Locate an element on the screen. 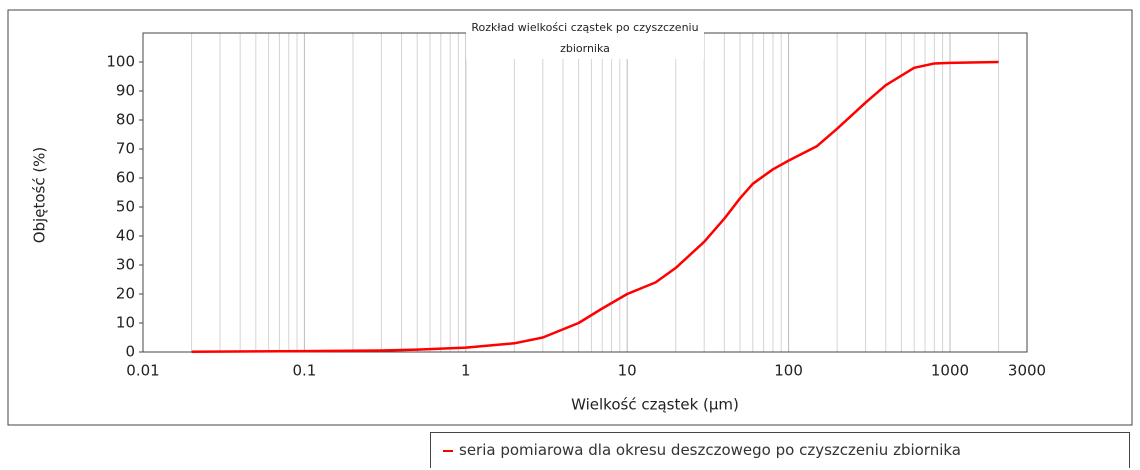  x-tick-label: 10 is located at coordinates (627, 371).